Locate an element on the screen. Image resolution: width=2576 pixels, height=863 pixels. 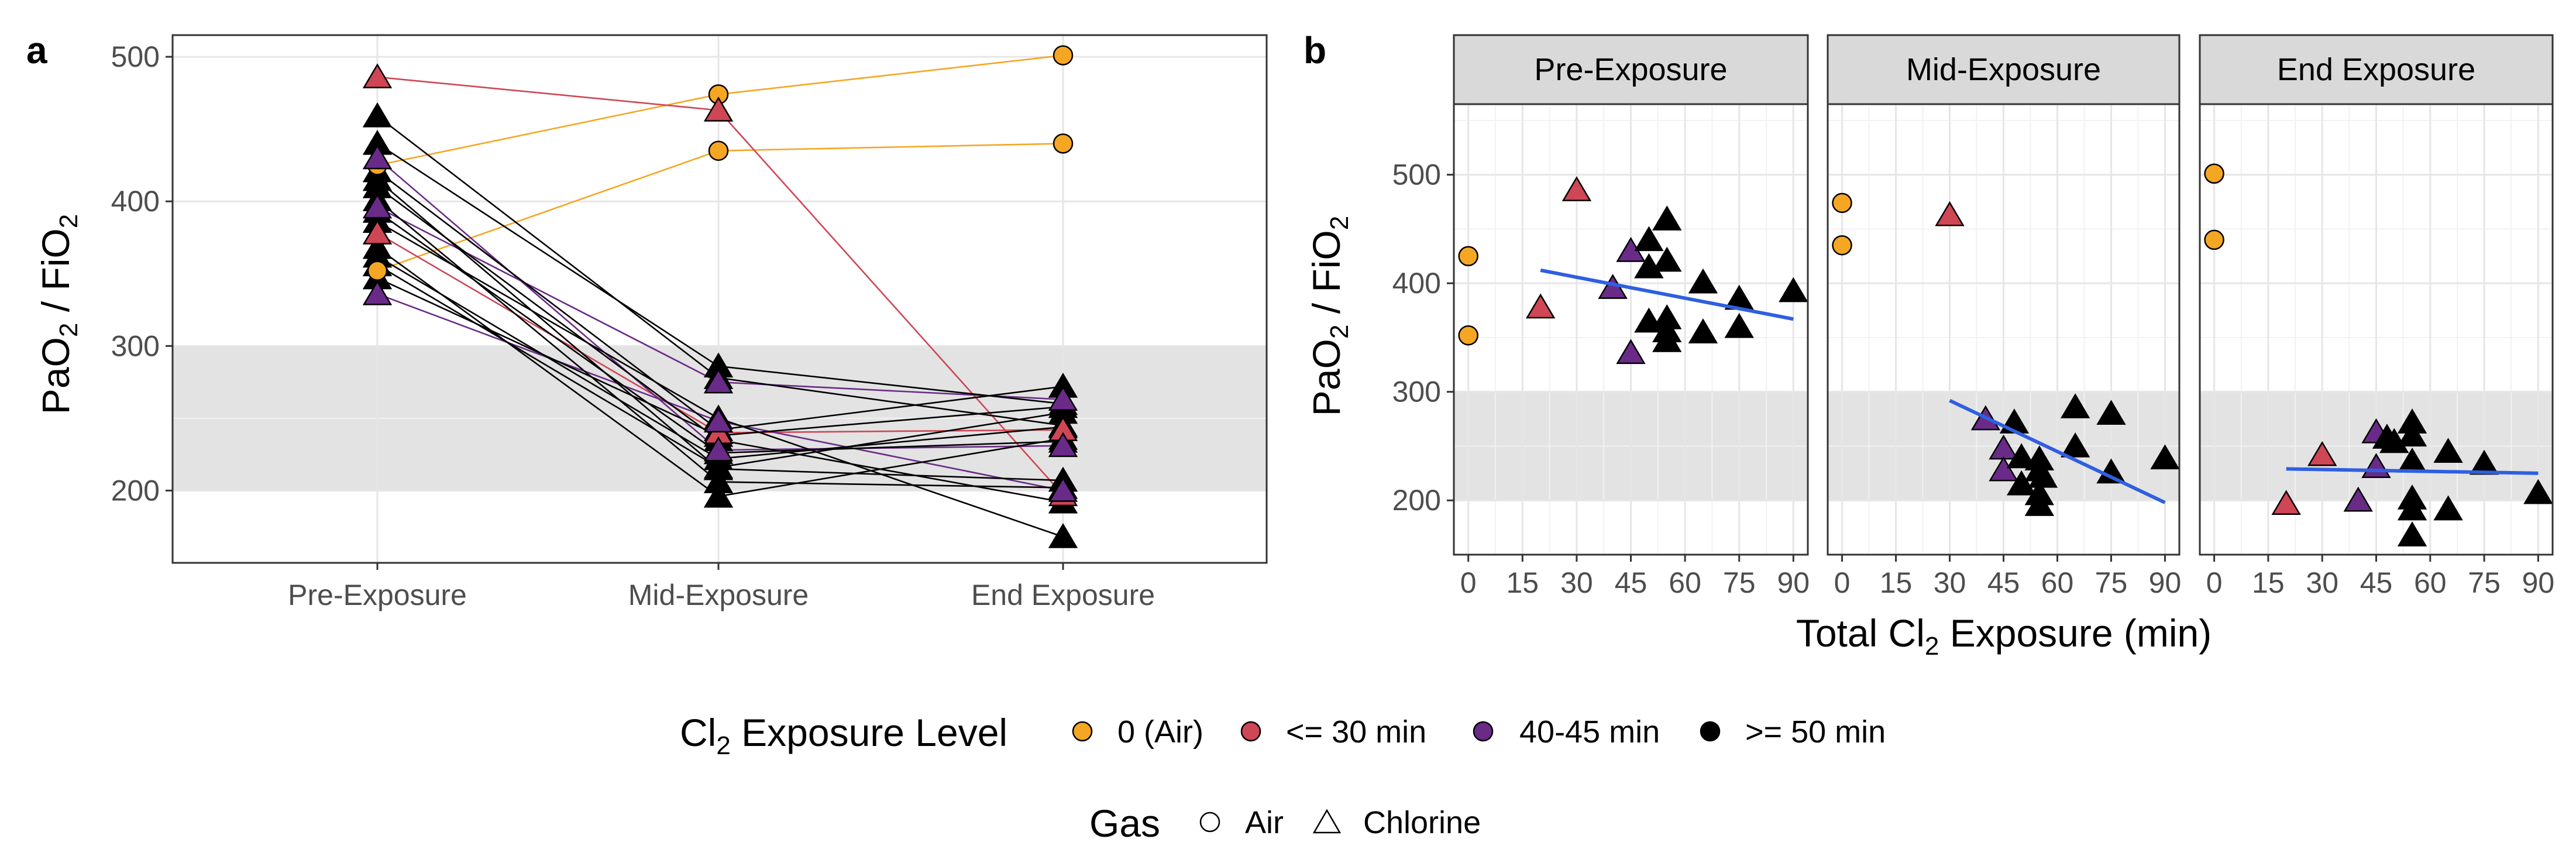
panel-a-y-title-sub1: 2 is located at coordinates (68, 330).